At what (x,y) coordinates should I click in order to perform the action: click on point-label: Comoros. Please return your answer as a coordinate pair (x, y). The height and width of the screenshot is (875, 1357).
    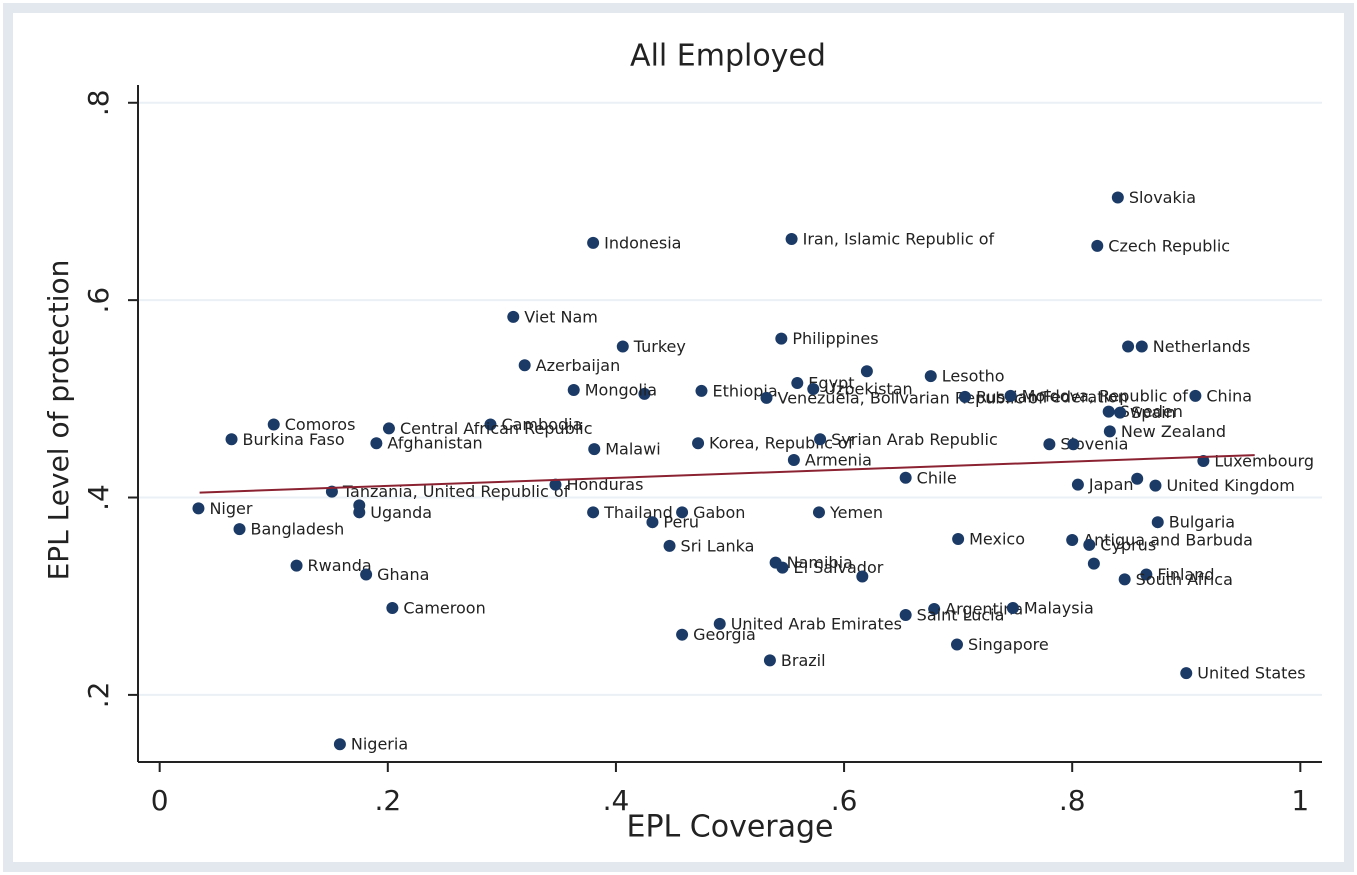
    Looking at the image, I should click on (320, 424).